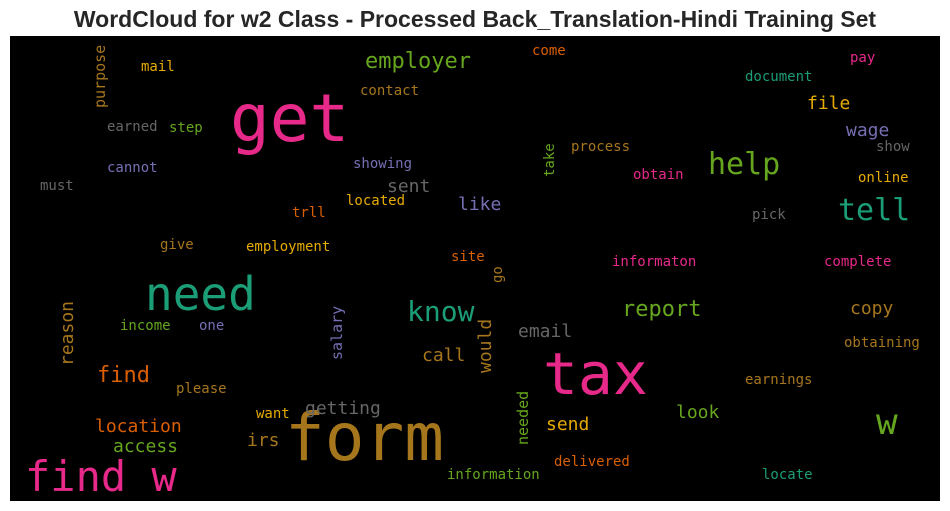 This screenshot has width=950, height=511. What do you see at coordinates (138, 426) in the screenshot?
I see `word-location: location` at bounding box center [138, 426].